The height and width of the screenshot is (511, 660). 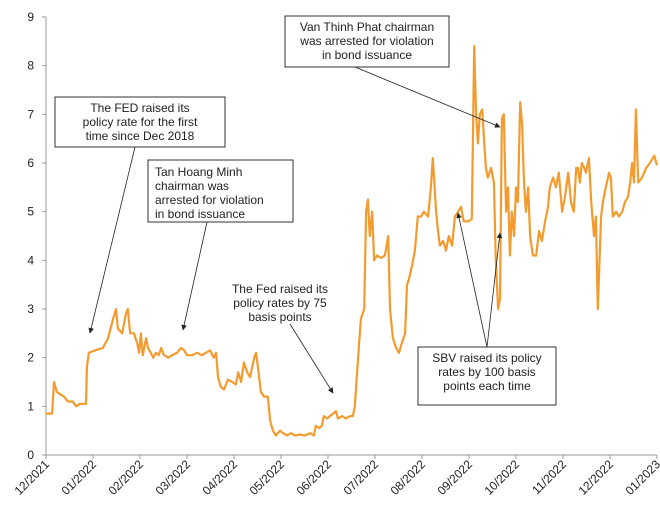 I want to click on y-tick-label: 0, so click(x=30, y=455).